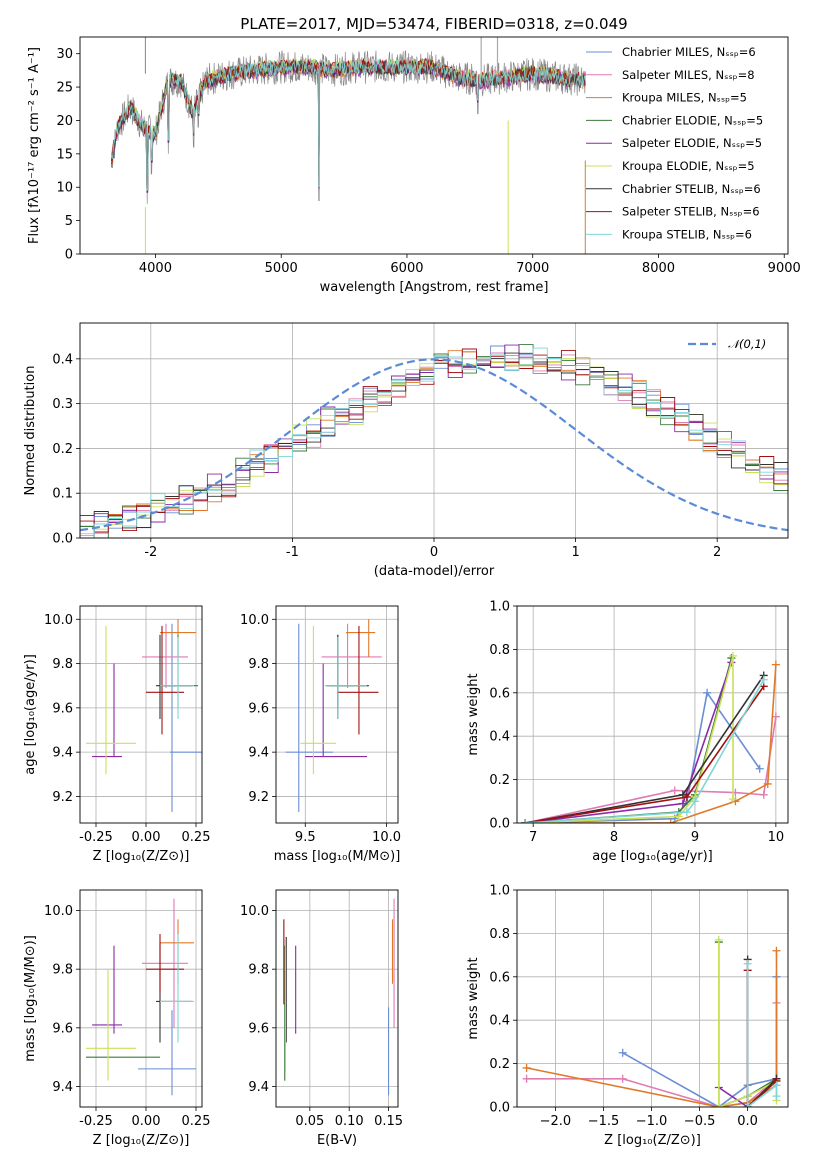 This screenshot has height=1170, width=819. Describe the element at coordinates (69, 255) in the screenshot. I see `spectrum-ytick-label: 0` at that location.